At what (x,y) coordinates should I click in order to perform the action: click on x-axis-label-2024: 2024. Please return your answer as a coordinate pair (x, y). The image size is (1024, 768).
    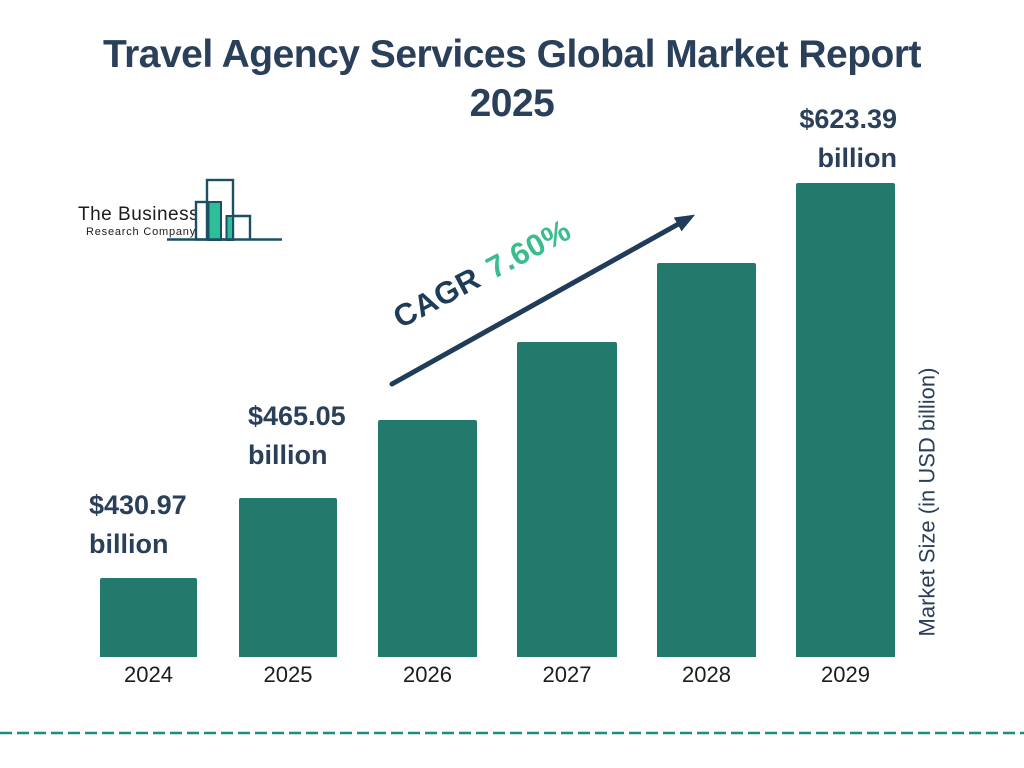
    Looking at the image, I should click on (148, 674).